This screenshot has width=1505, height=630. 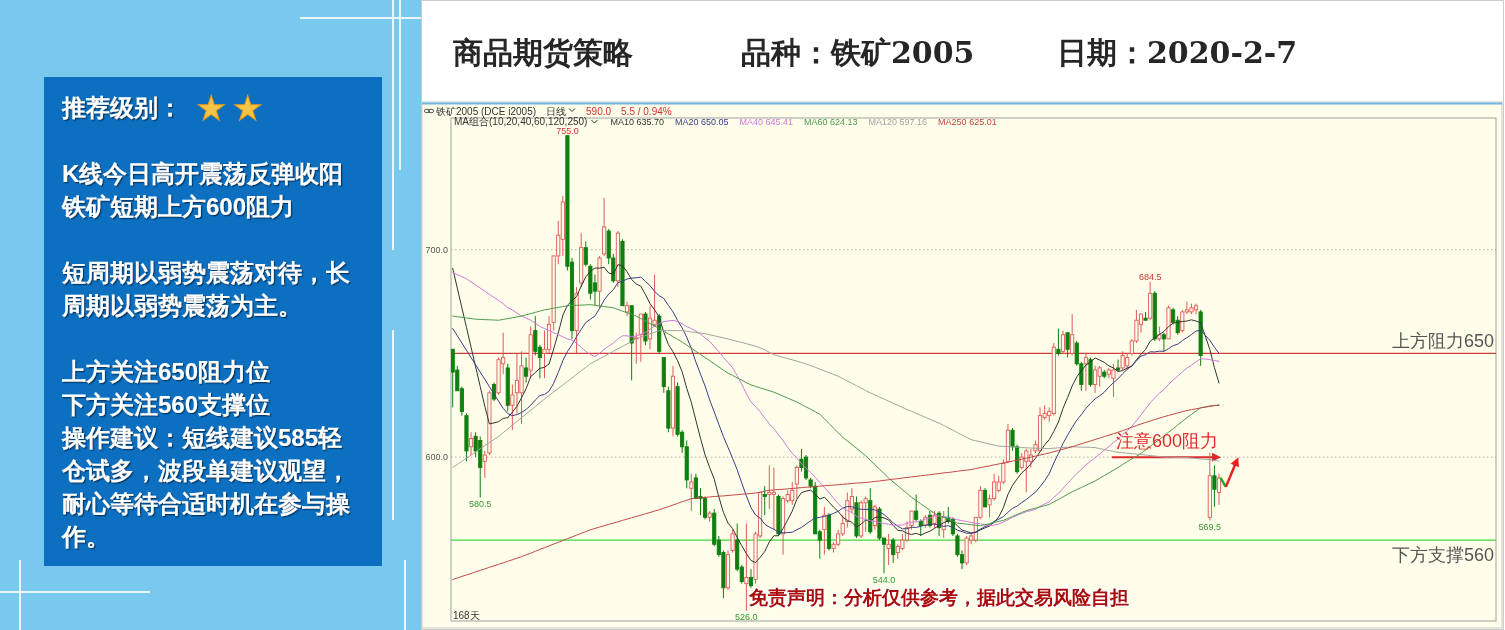 I want to click on title: 商品期货策略, so click(x=543, y=52).